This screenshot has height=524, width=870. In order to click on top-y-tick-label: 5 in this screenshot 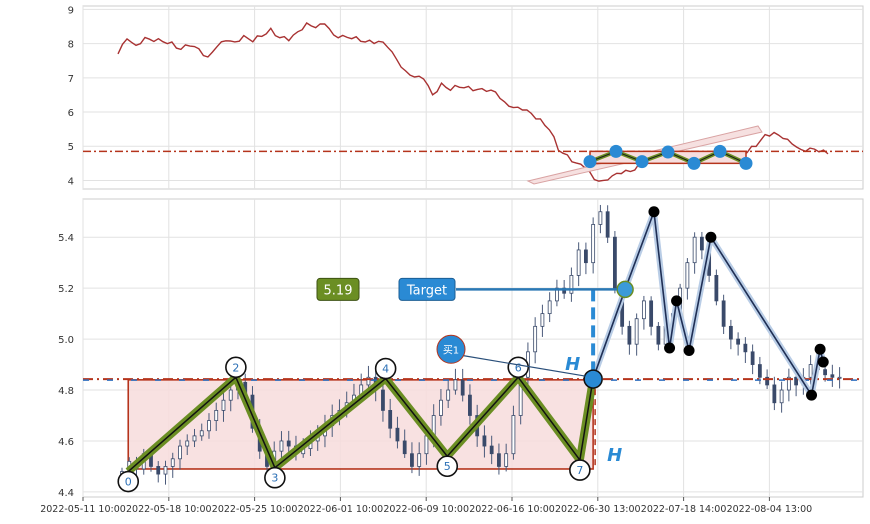, I will do `click(71, 147)`.